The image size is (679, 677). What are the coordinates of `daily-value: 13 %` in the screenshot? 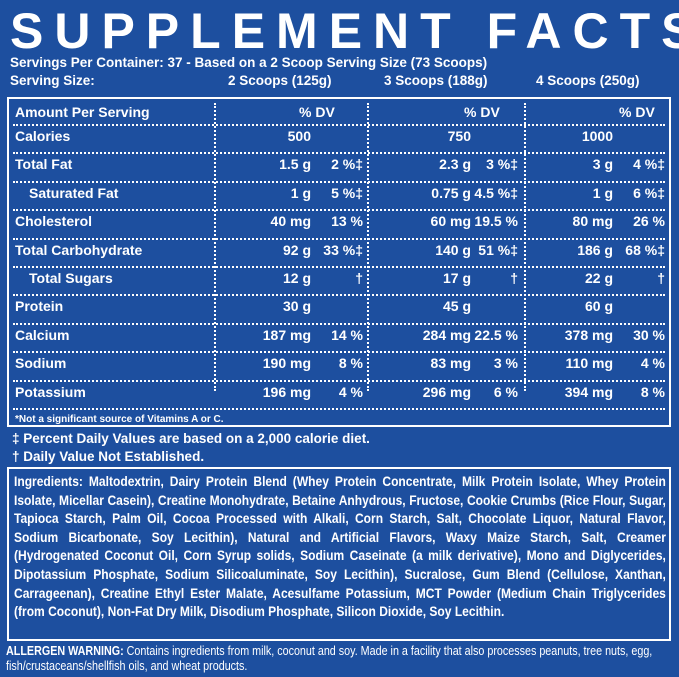 It's located at (347, 221).